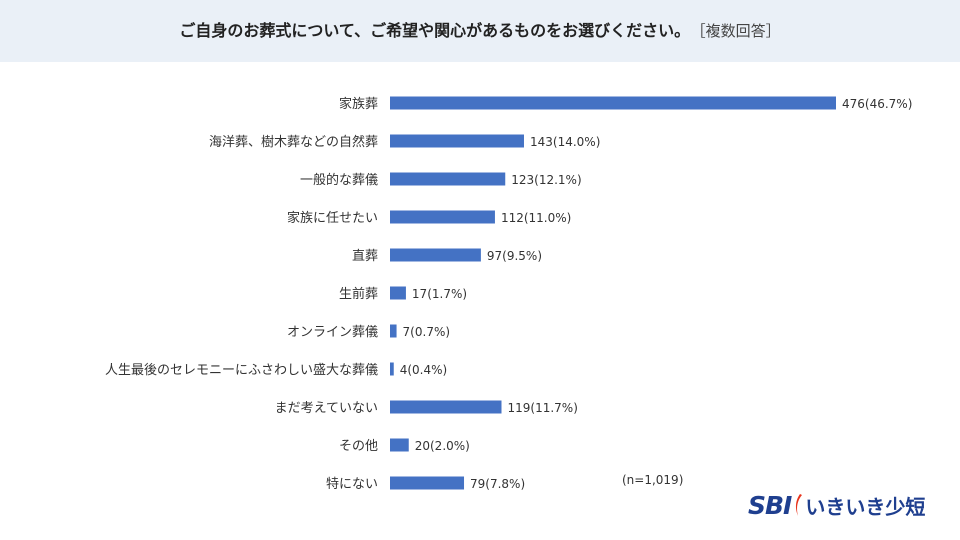 The height and width of the screenshot is (540, 960). Describe the element at coordinates (365, 256) in the screenshot. I see `category-label: 直葬` at that location.